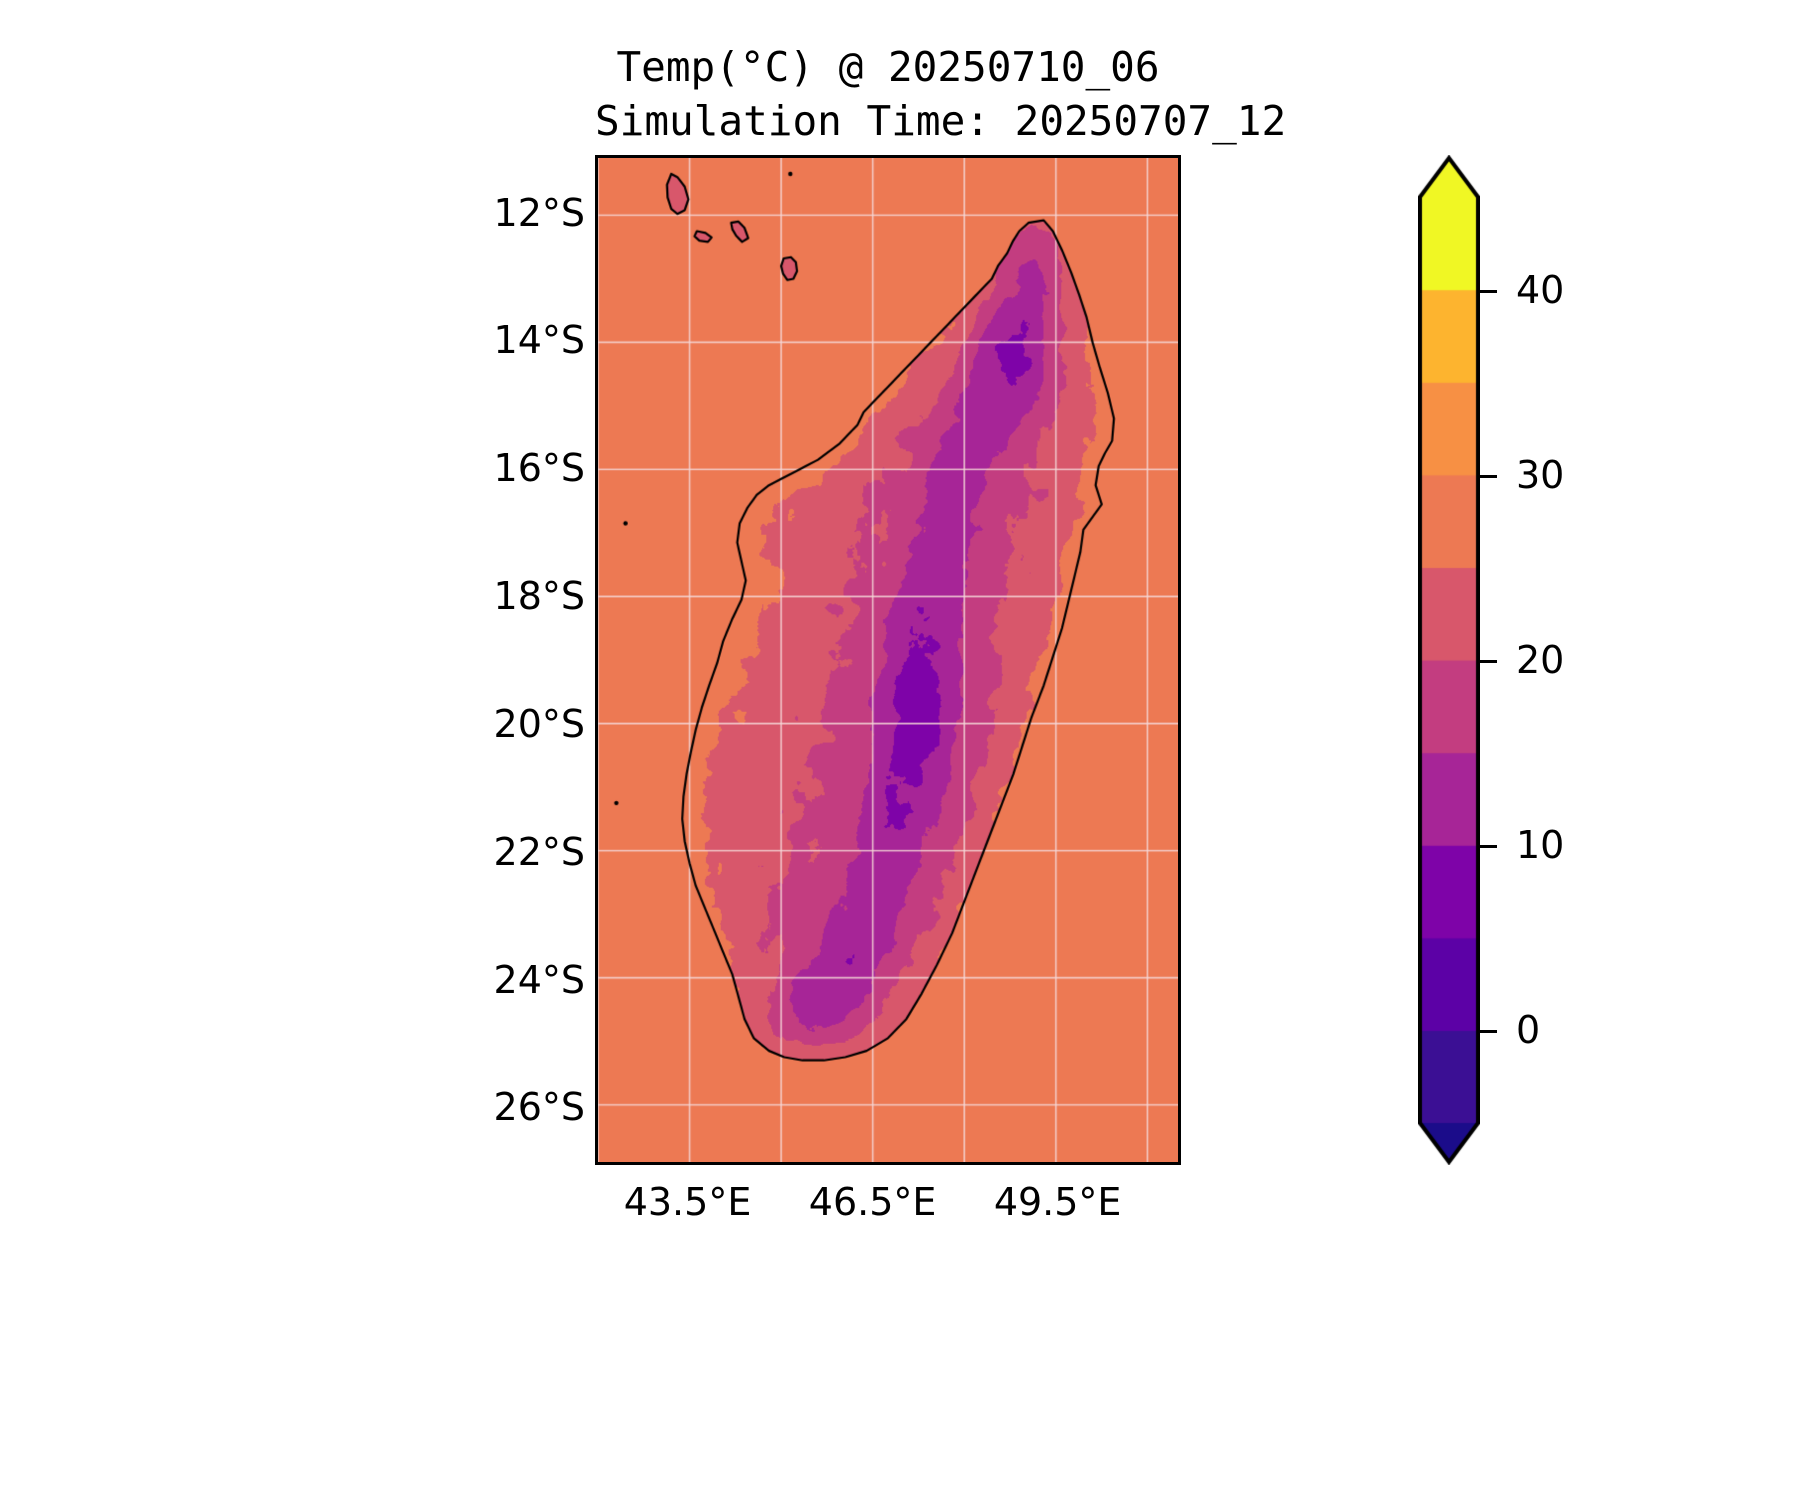 Image resolution: width=1800 pixels, height=1500 pixels. I want to click on latitude-tick-label: 16°S, so click(539, 468).